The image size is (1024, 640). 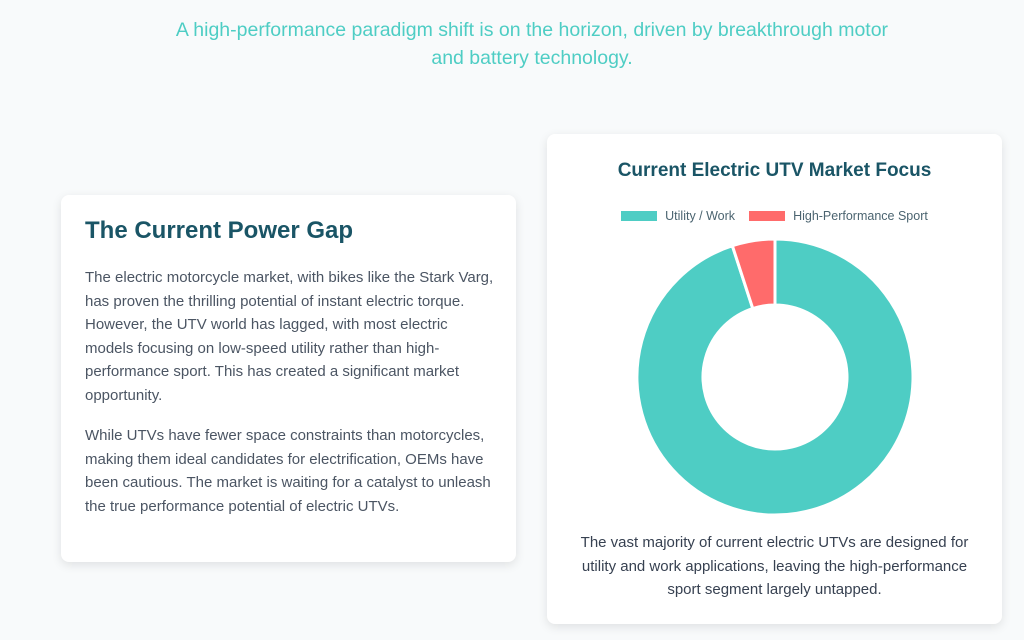 I want to click on donut-chart, so click(x=775, y=377).